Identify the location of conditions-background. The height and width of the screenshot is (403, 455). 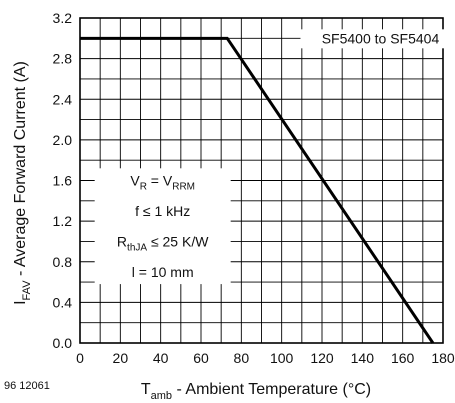
(162, 226).